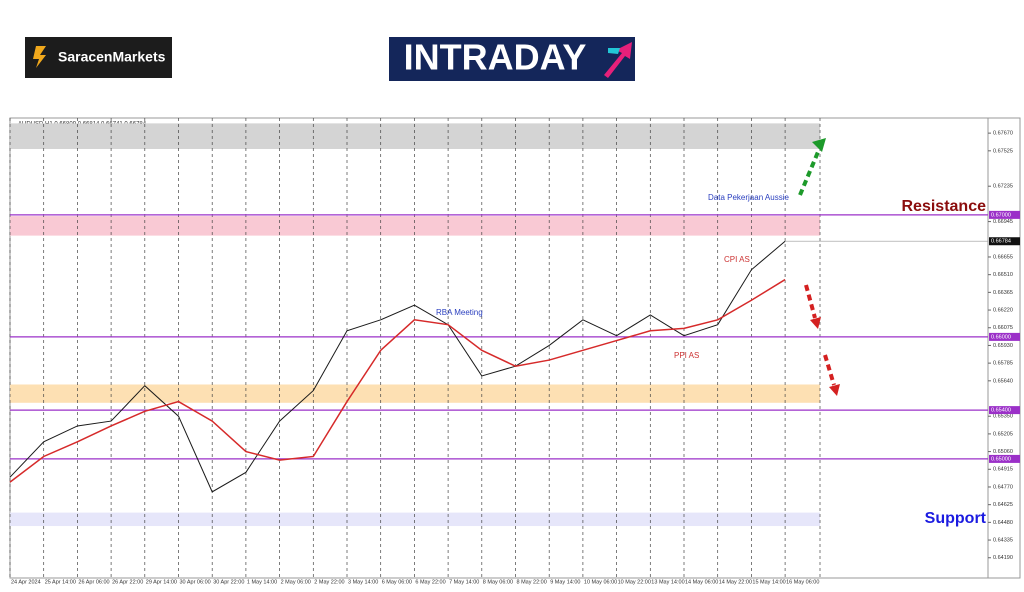  What do you see at coordinates (1003, 222) in the screenshot?
I see `y-tick-label: 0.66945` at bounding box center [1003, 222].